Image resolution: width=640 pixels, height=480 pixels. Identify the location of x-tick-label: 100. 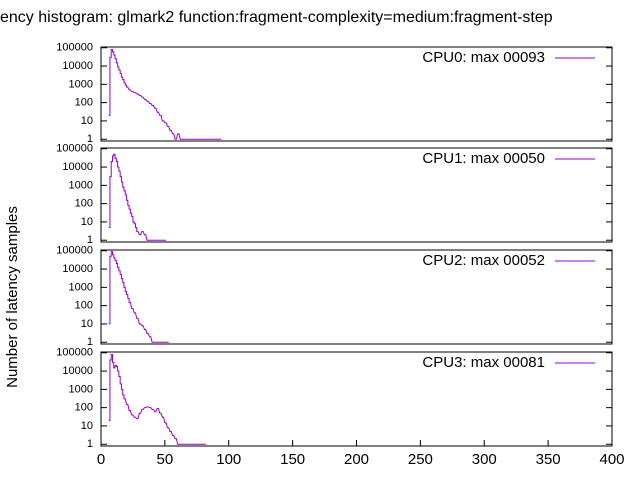
(228, 459).